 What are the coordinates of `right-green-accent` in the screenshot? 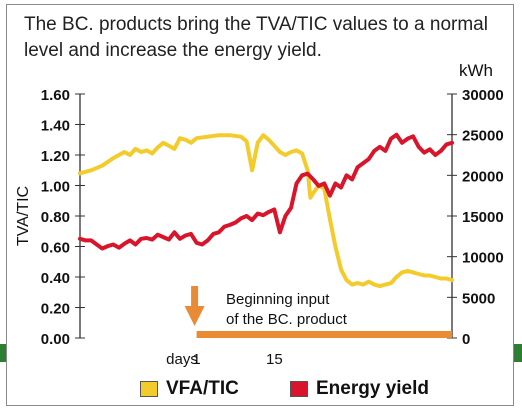 It's located at (517, 353).